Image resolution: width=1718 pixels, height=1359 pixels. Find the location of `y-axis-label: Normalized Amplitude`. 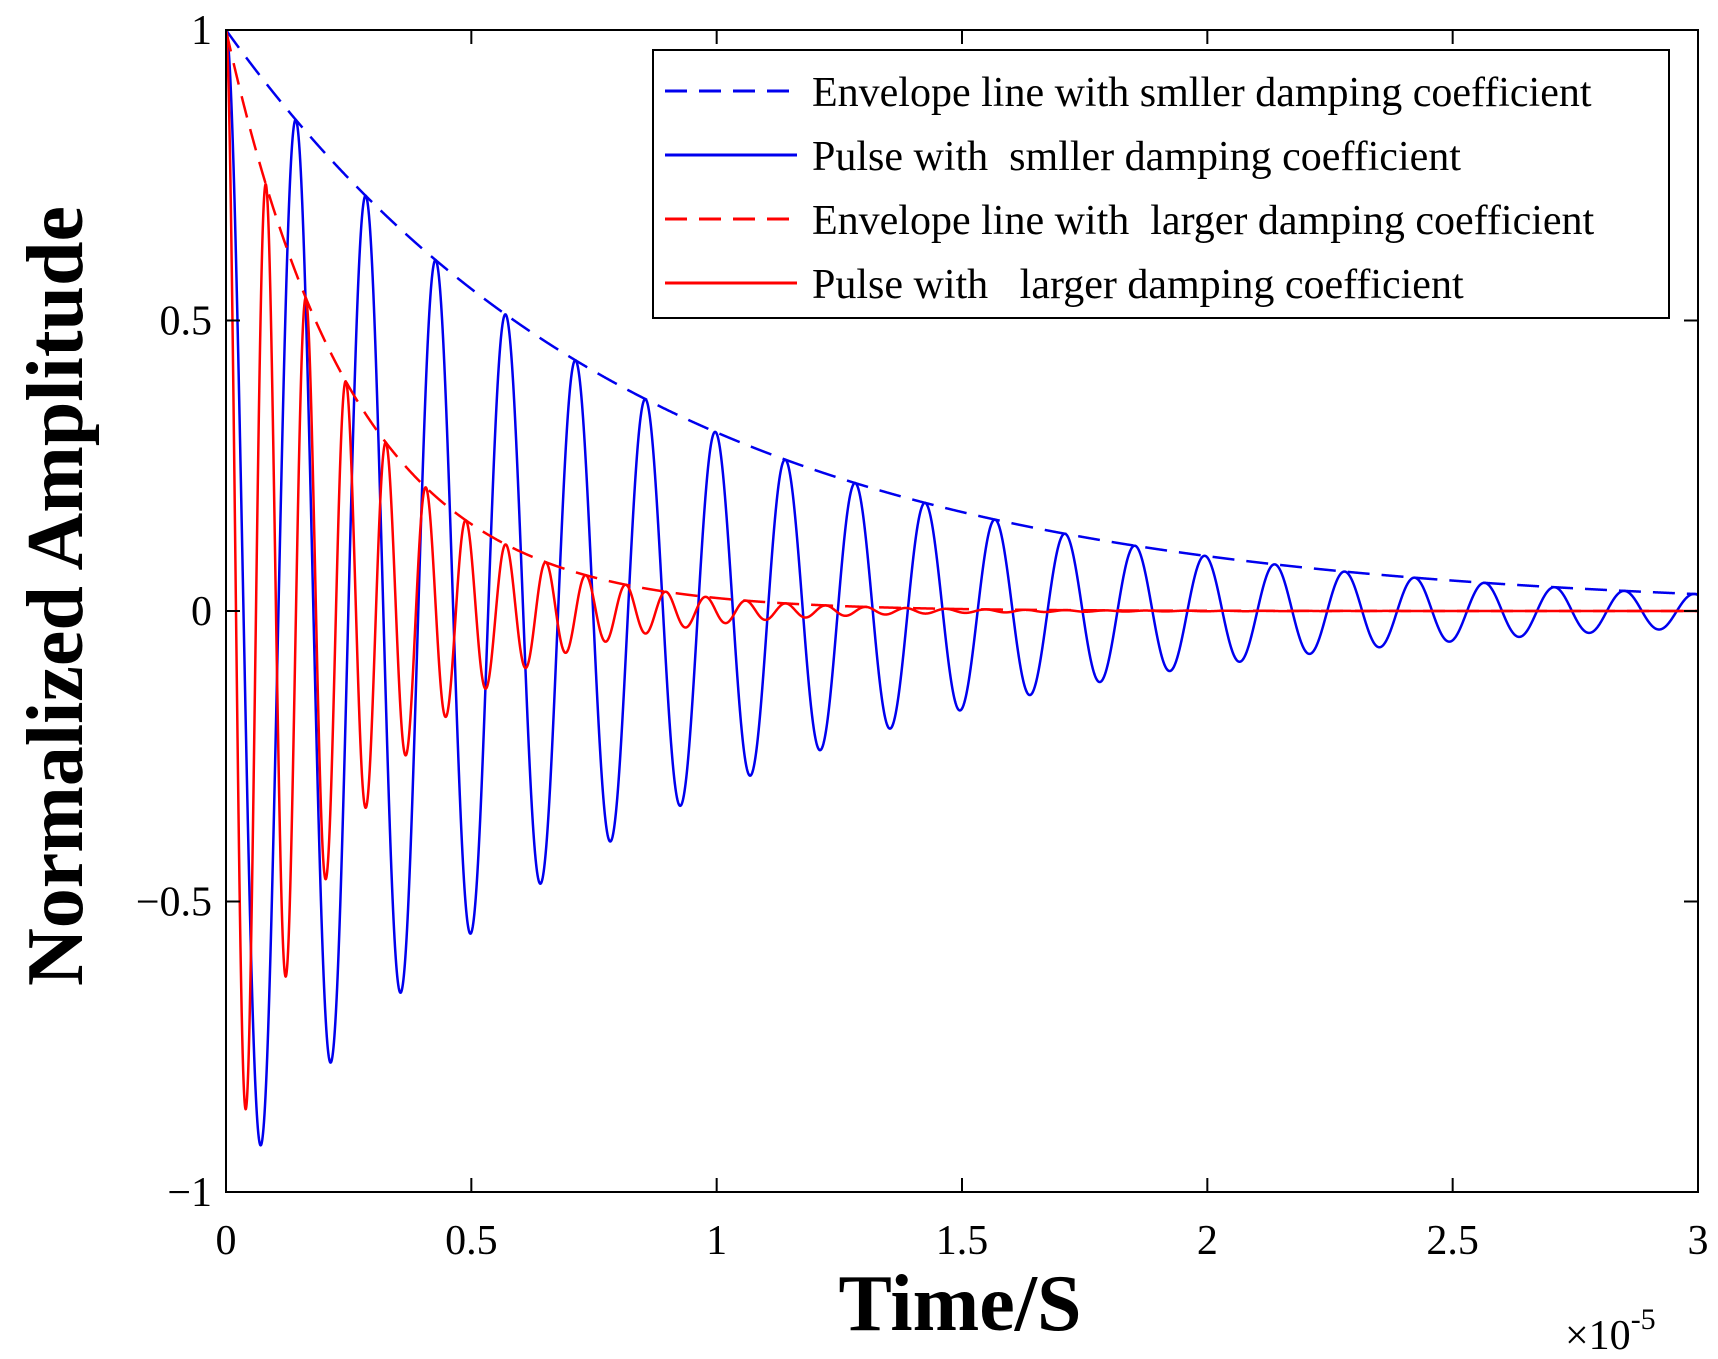

y-axis-label: Normalized Amplitude is located at coordinates (56, 596).